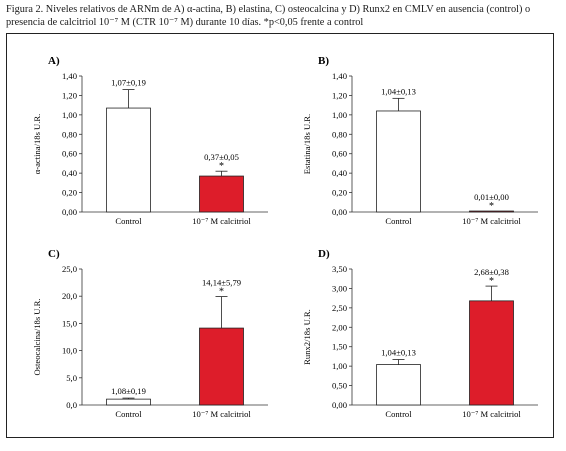 This screenshot has width=566, height=451. What do you see at coordinates (71, 378) in the screenshot?
I see `y-tick-label: 5,0` at bounding box center [71, 378].